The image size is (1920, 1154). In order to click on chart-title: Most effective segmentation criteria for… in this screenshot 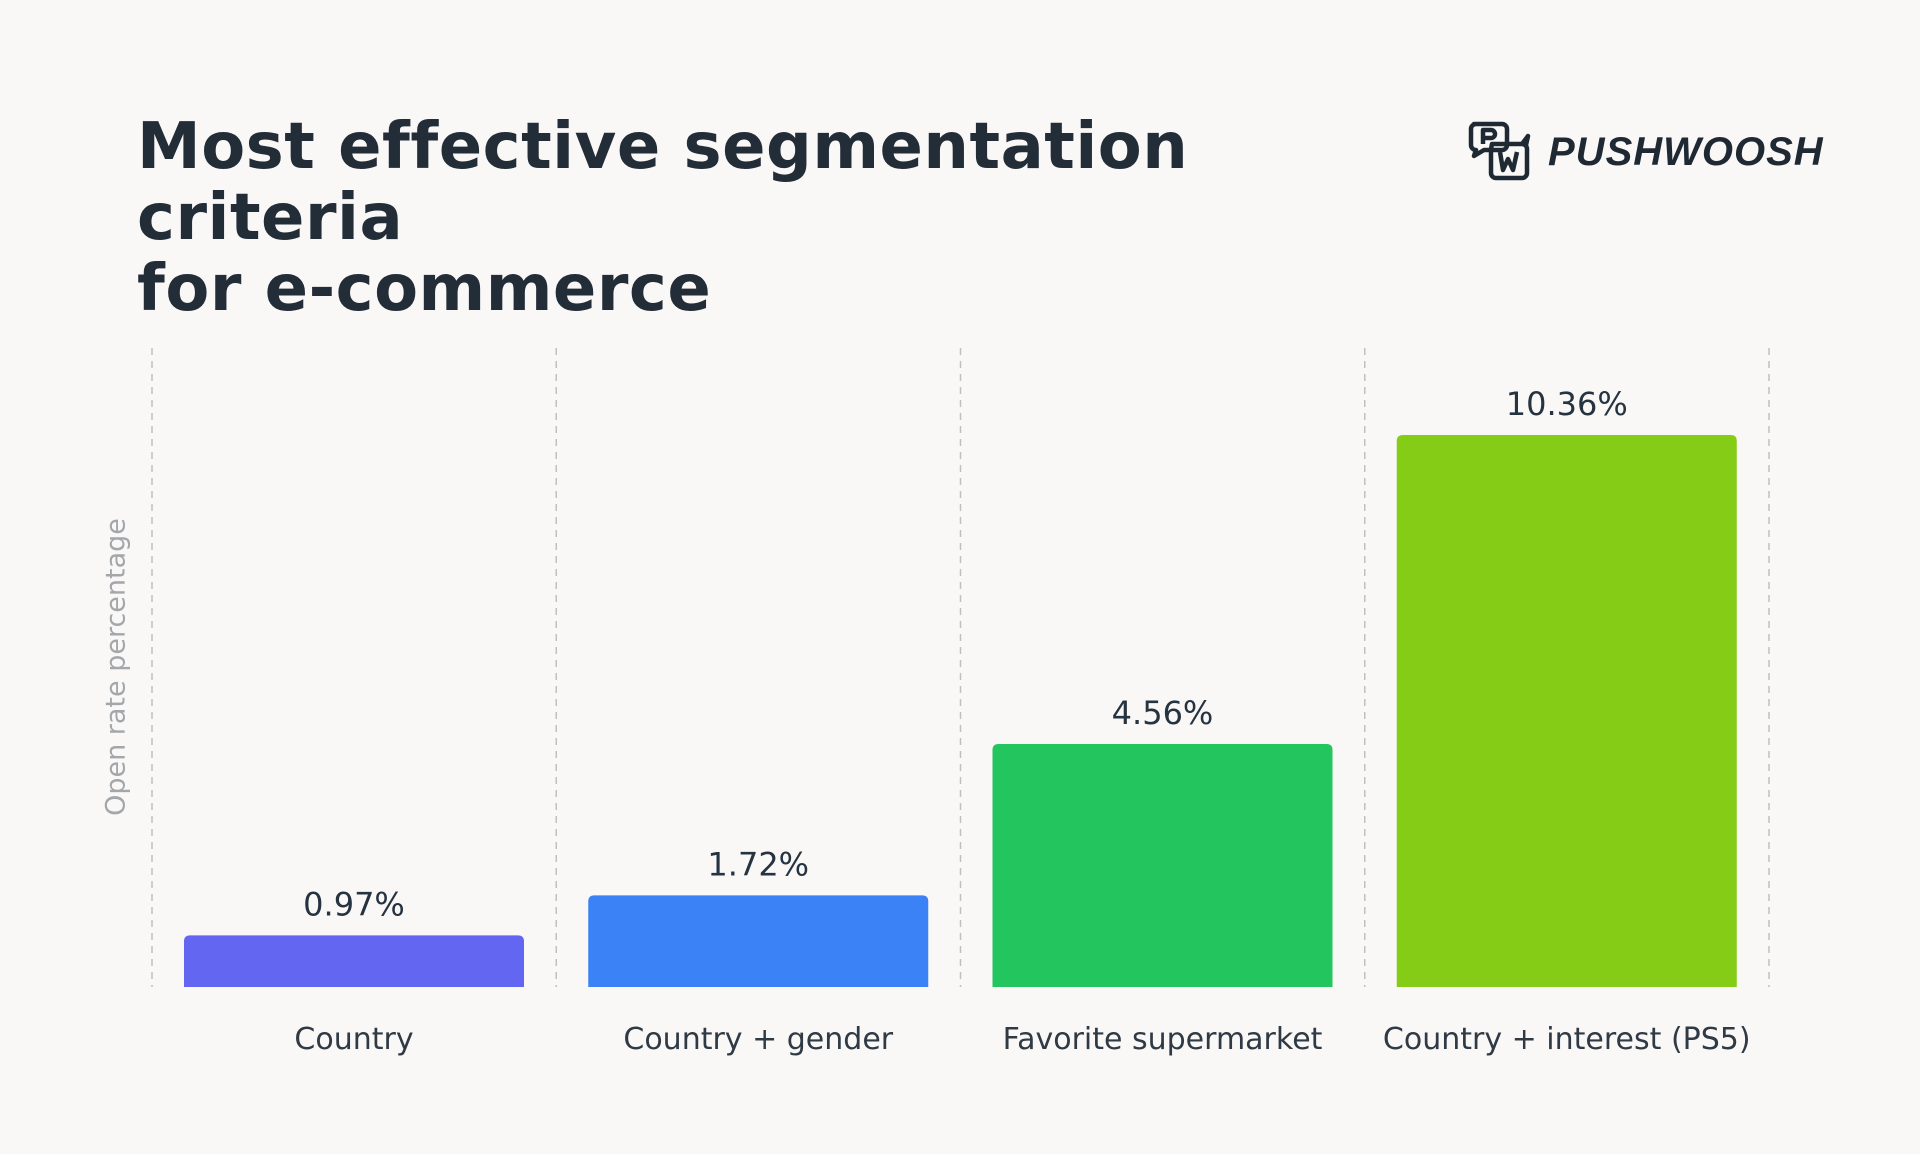, I will do `click(762, 218)`.